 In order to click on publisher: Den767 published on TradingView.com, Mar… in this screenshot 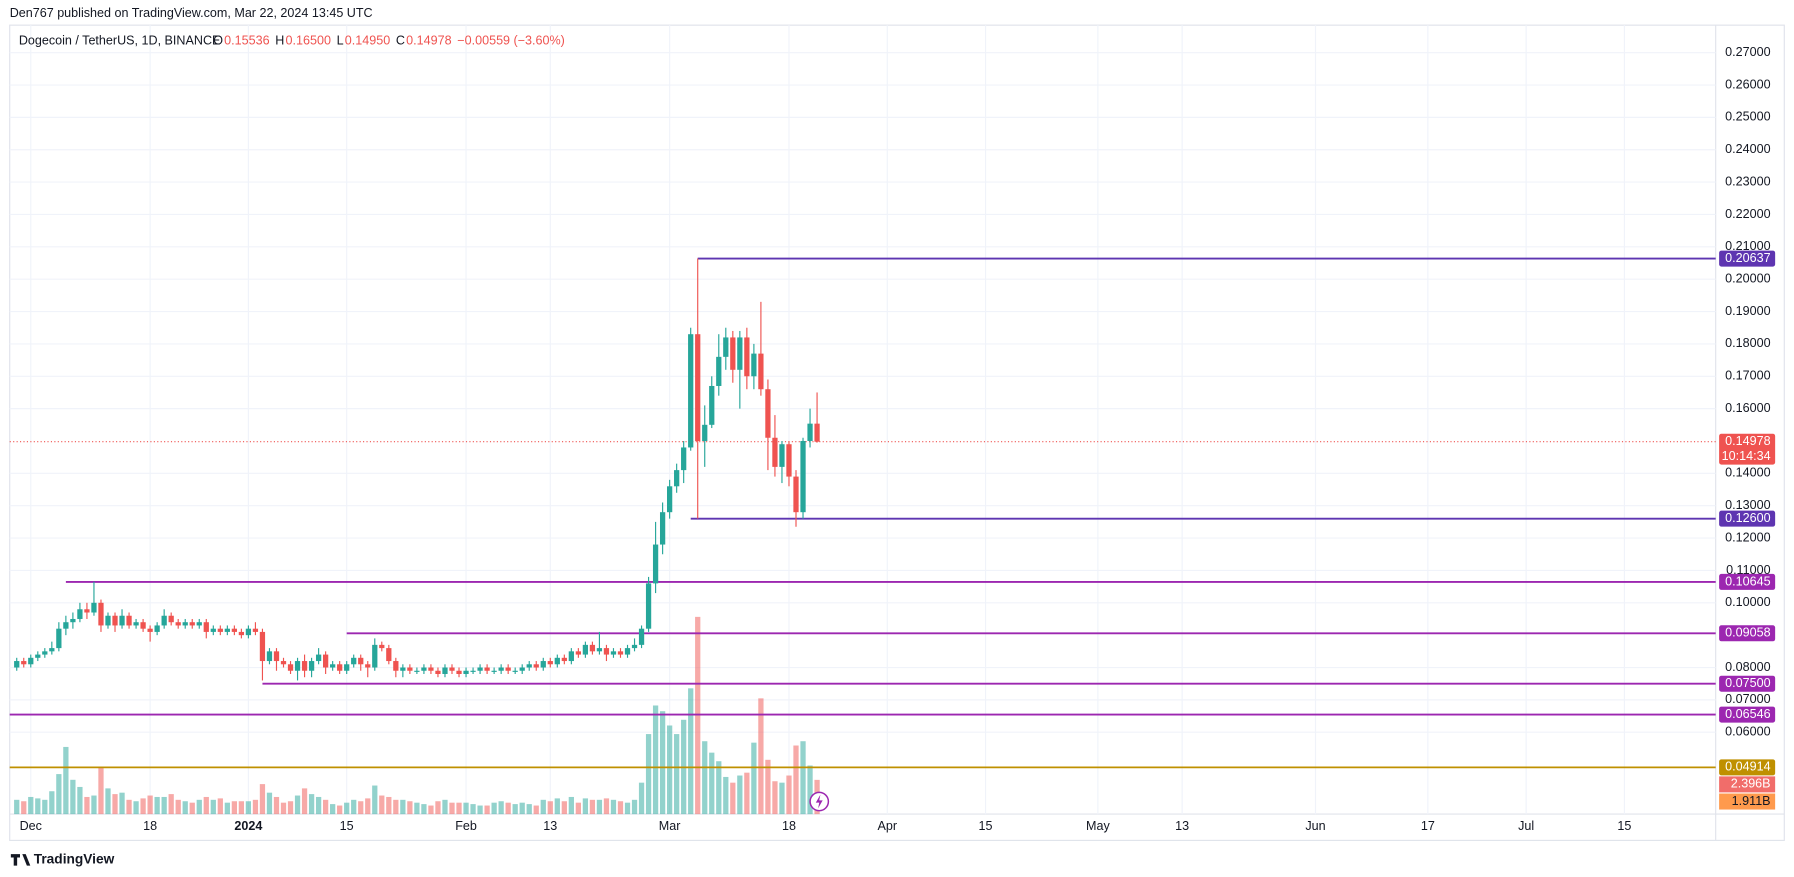, I will do `click(191, 13)`.